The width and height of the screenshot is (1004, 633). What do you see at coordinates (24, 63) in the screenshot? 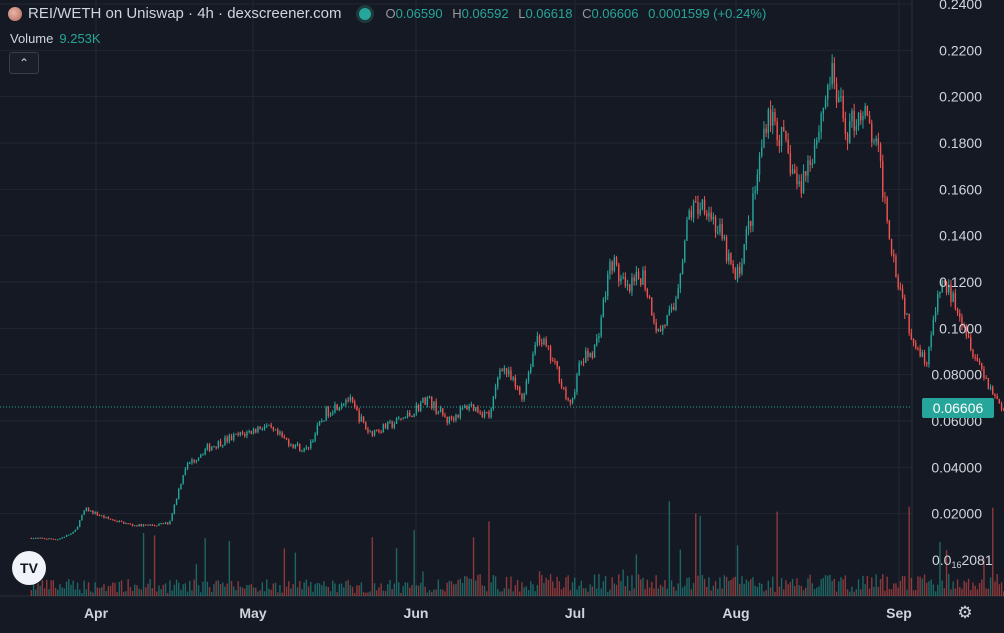
I see `collapse-legend-button: ⌃` at bounding box center [24, 63].